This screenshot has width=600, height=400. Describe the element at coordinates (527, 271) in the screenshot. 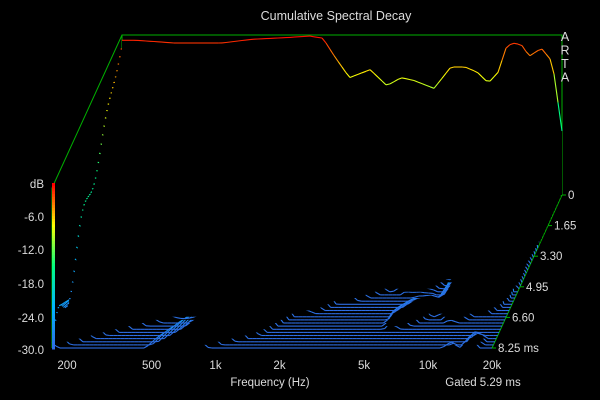

I see `depth-edge-right` at that location.